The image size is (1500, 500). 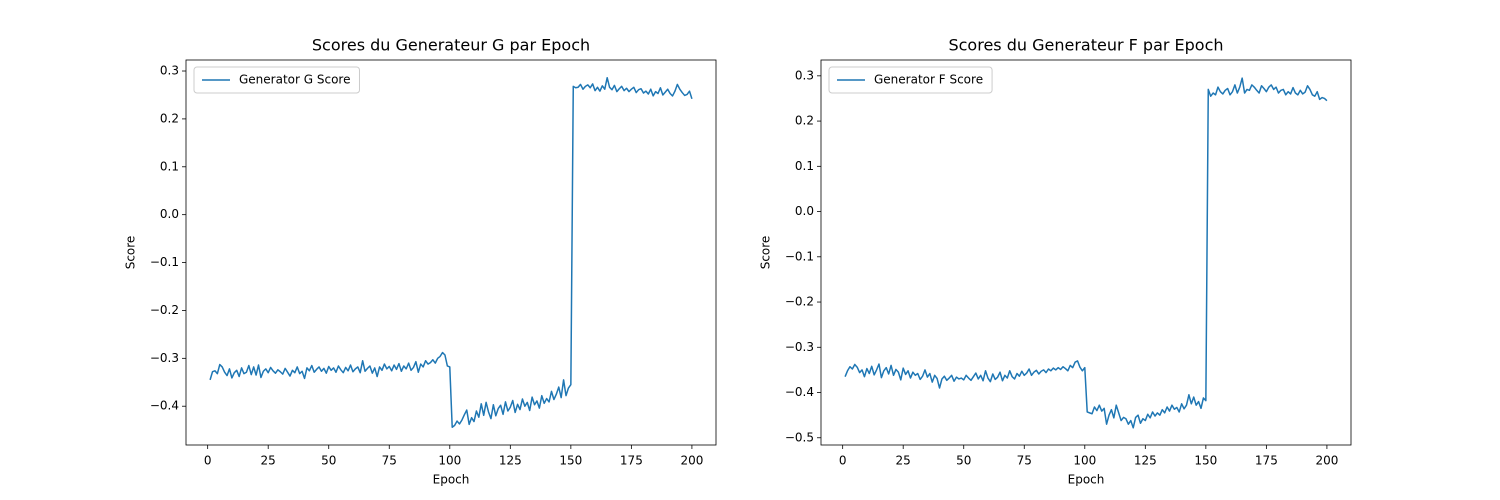 What do you see at coordinates (928, 80) in the screenshot?
I see `legend-label: Generator F Score` at bounding box center [928, 80].